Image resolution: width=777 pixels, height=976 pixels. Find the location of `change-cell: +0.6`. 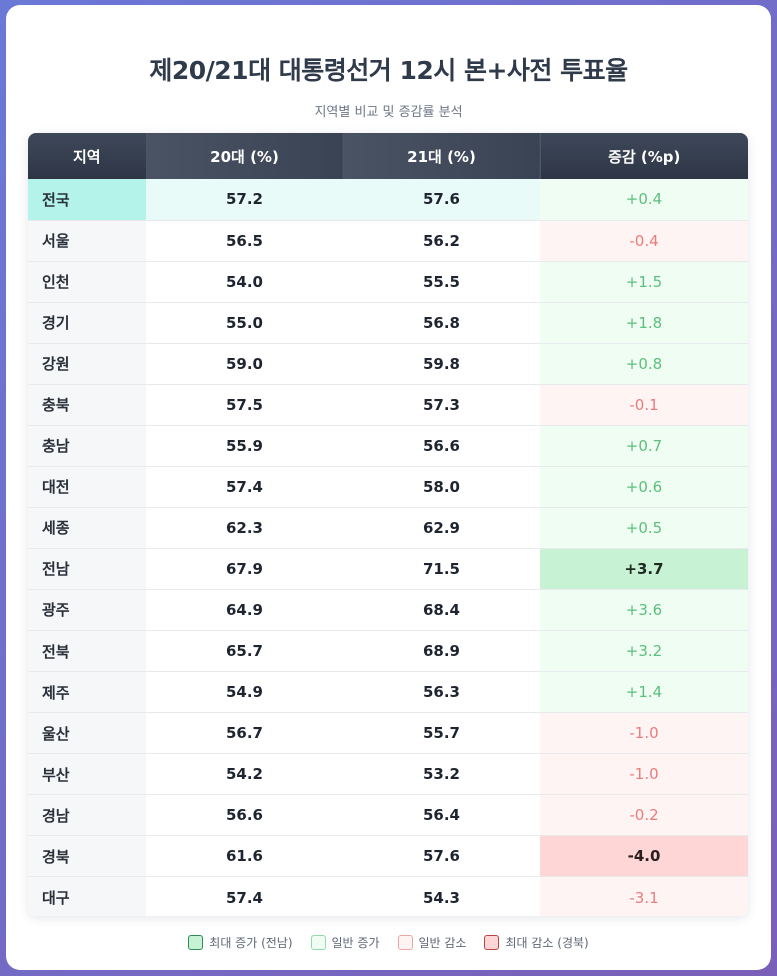

change-cell: +0.6 is located at coordinates (644, 487).